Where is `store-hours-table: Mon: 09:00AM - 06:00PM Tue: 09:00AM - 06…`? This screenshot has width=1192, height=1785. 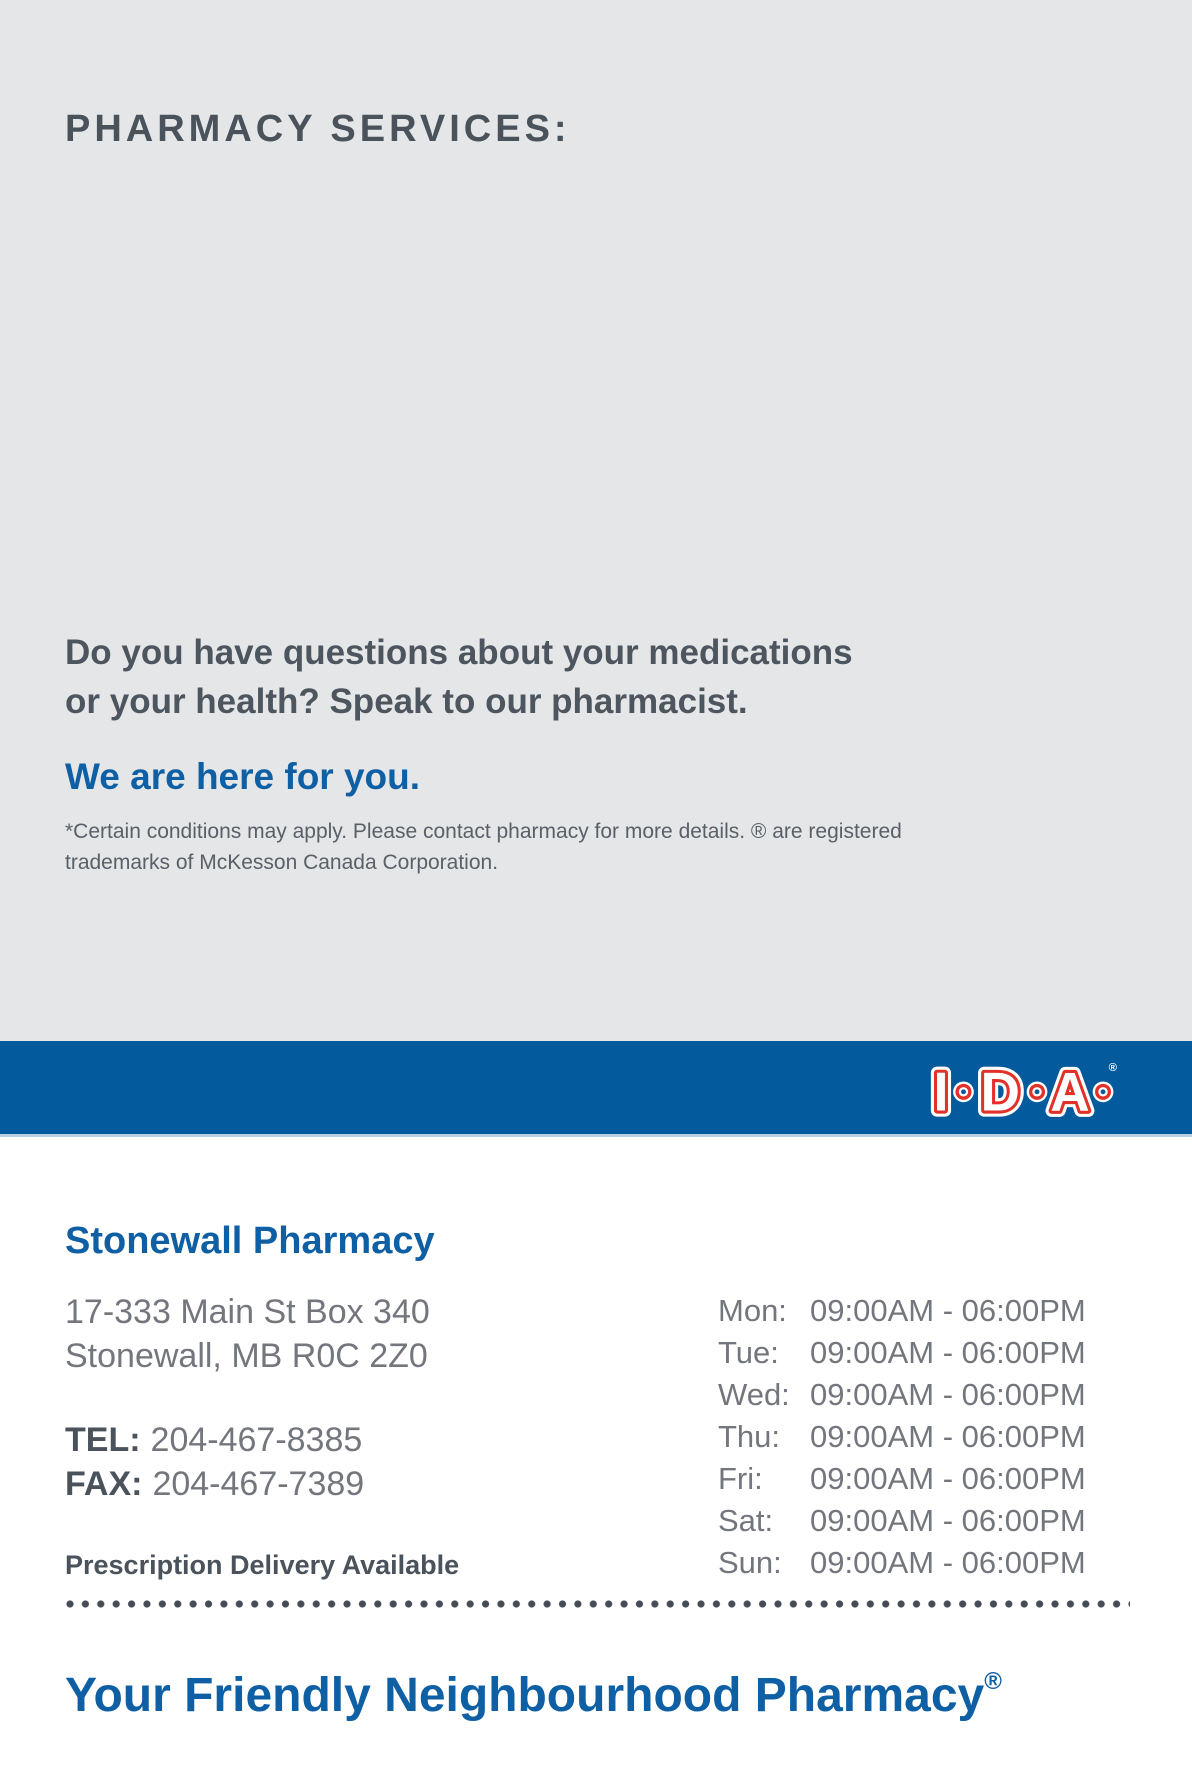 store-hours-table: Mon: 09:00AM - 06:00PM Tue: 09:00AM - 06… is located at coordinates (902, 1437).